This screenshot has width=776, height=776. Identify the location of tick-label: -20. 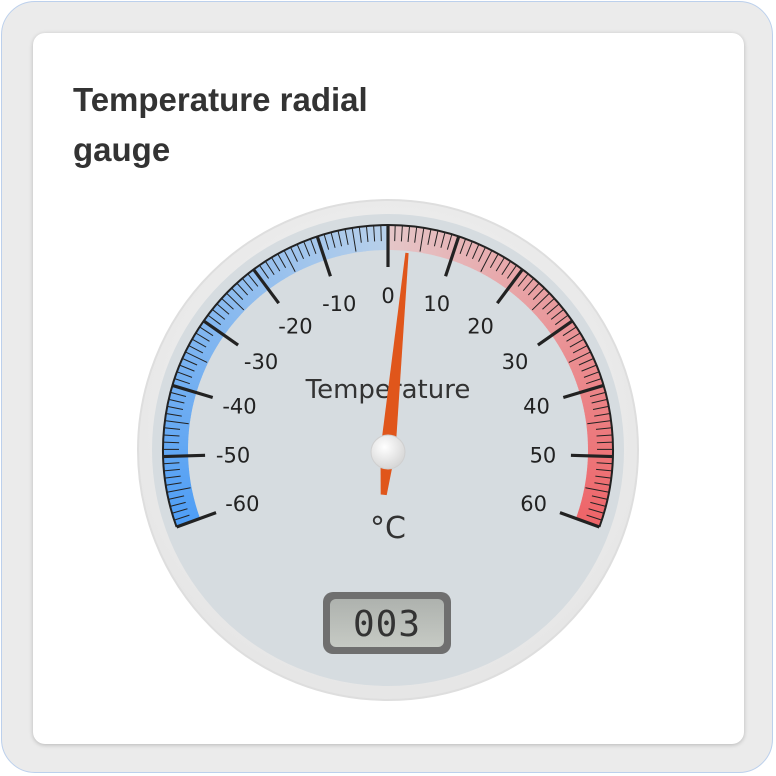
(295, 327).